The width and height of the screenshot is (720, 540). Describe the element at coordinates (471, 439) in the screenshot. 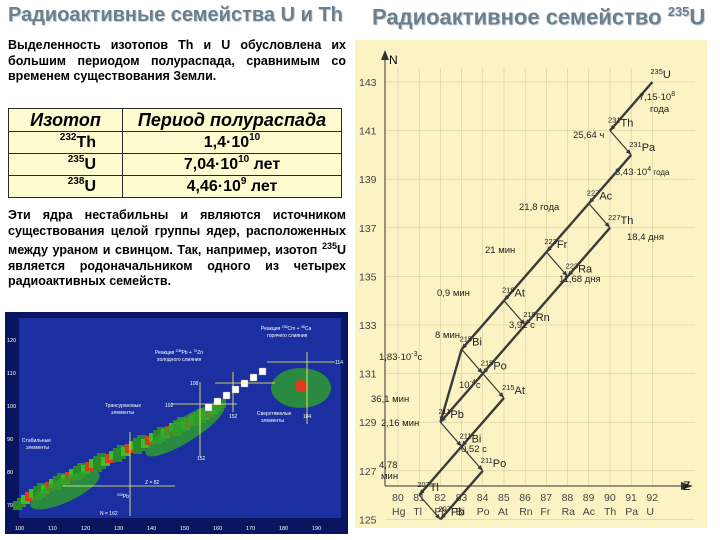

I see `nuclide-label: 211Bi` at that location.